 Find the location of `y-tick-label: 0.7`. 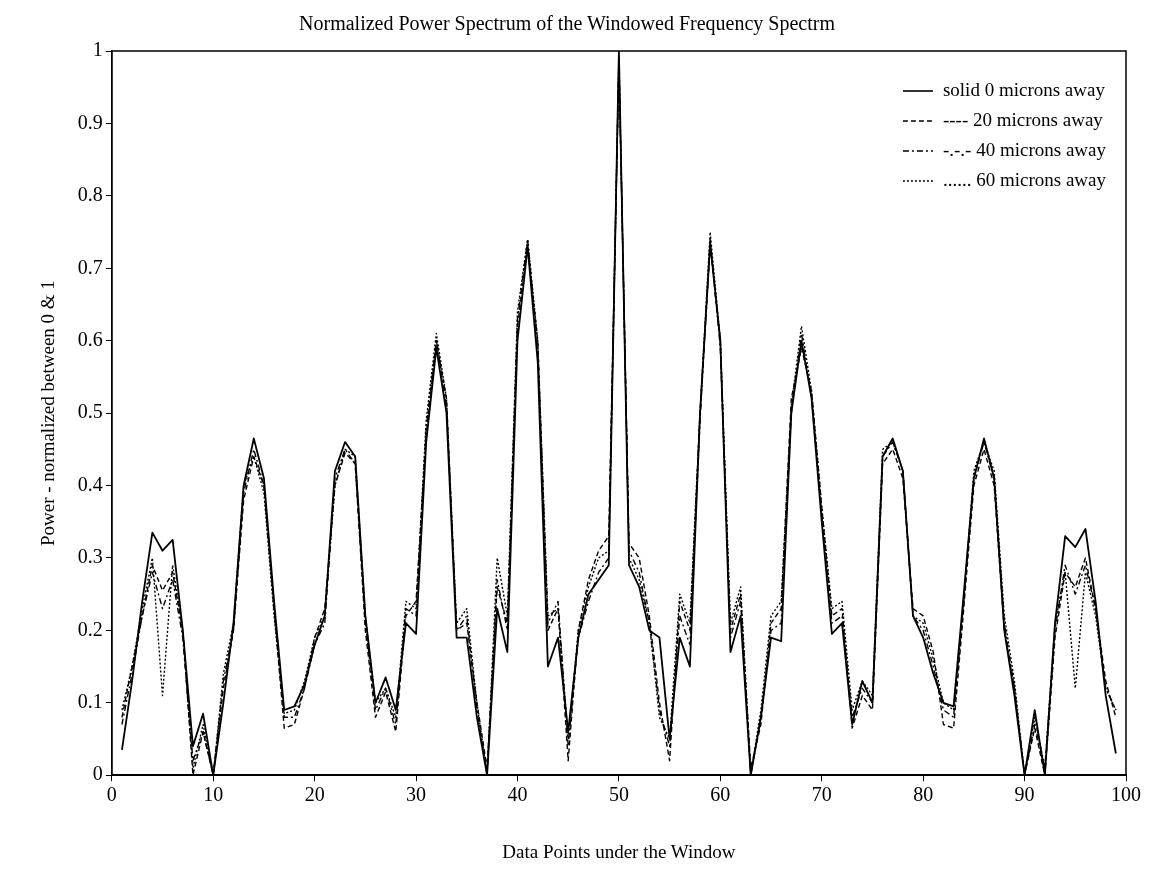

y-tick-label: 0.7 is located at coordinates (90, 266).